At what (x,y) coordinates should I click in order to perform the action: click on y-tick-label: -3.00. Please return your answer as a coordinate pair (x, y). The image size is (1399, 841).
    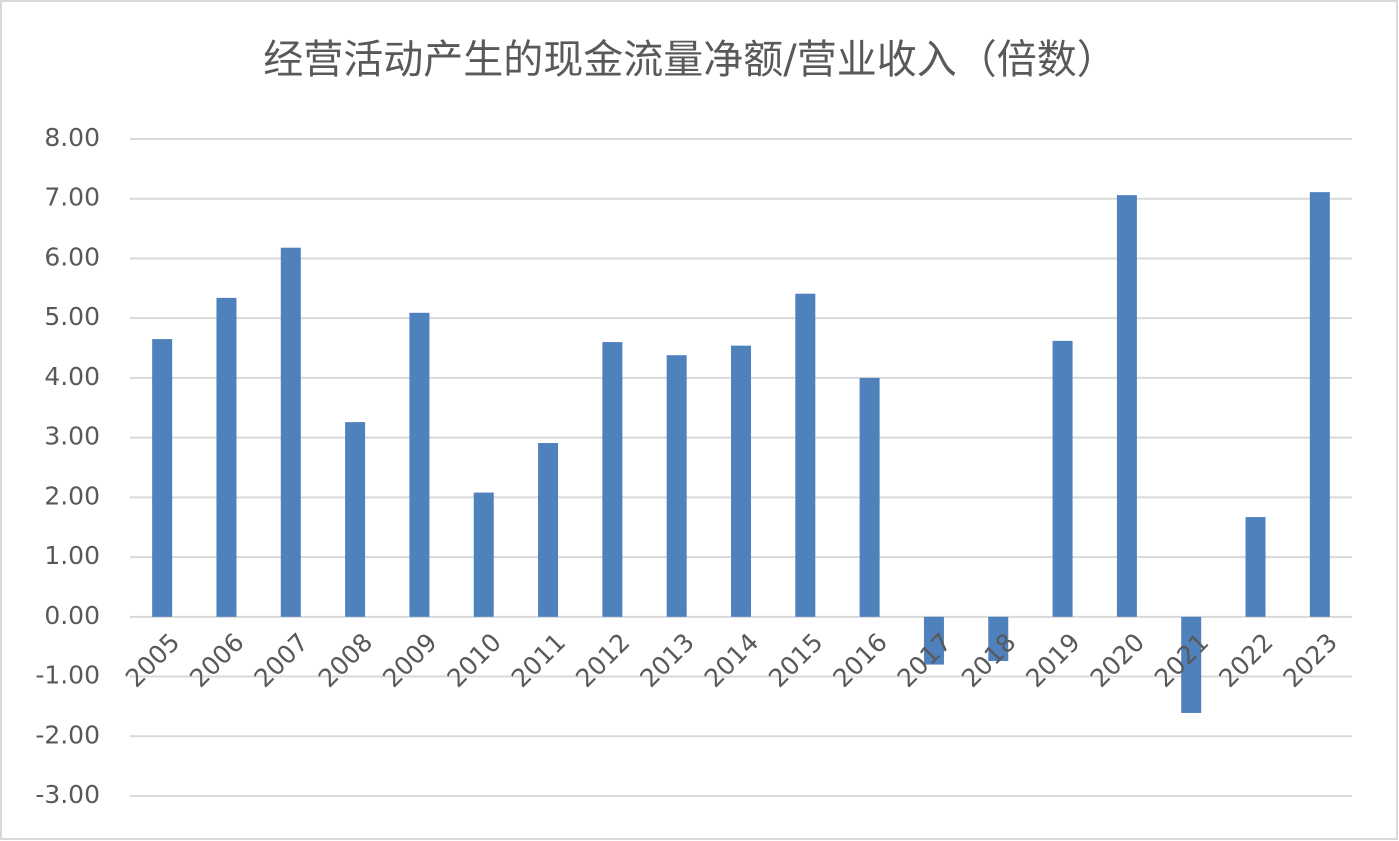
    Looking at the image, I should click on (67, 794).